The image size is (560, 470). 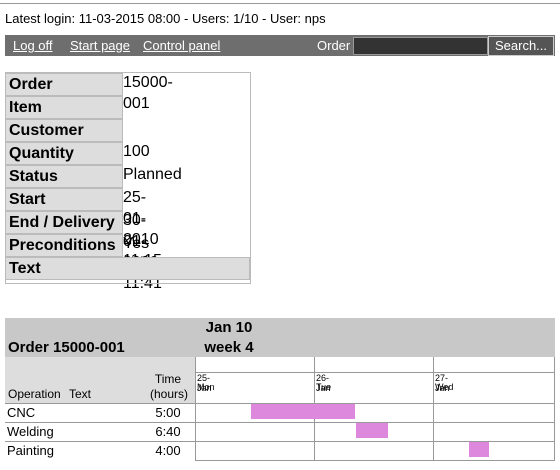 What do you see at coordinates (64, 245) in the screenshot?
I see `field-label: Preconditions` at bounding box center [64, 245].